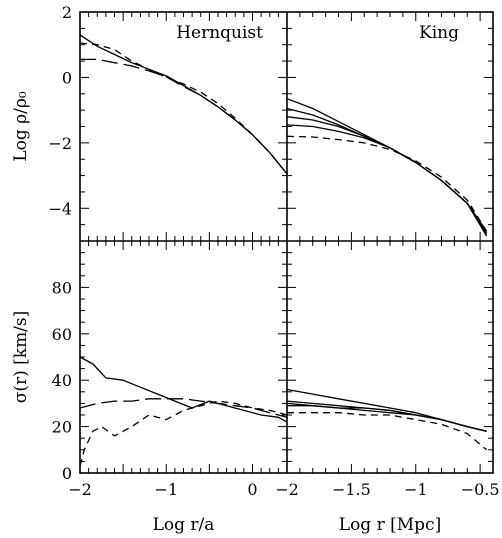 This screenshot has height=538, width=502. I want to click on y-tick-label: 60, so click(62, 334).